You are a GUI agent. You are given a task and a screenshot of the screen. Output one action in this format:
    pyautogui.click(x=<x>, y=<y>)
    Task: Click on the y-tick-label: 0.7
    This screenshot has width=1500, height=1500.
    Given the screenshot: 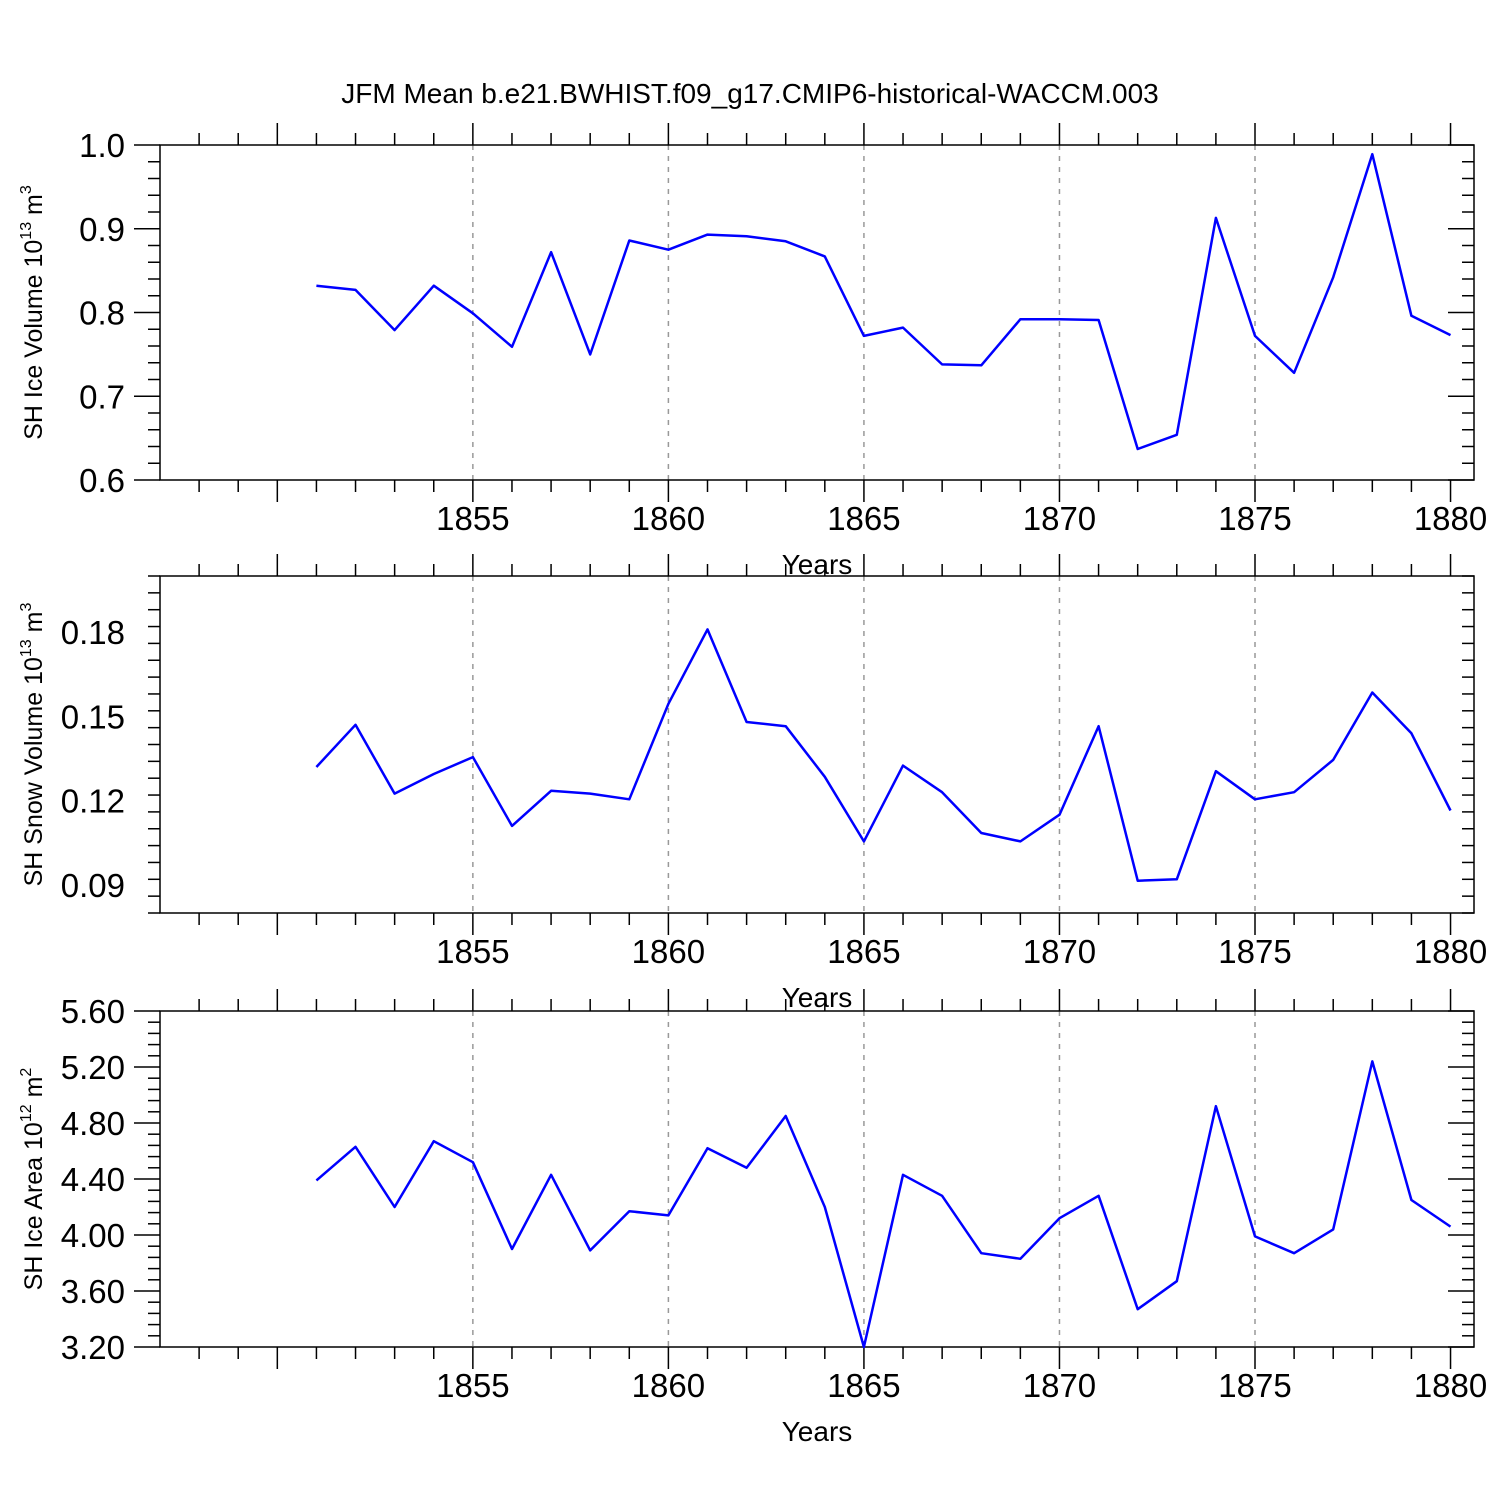 What is the action you would take?
    pyautogui.click(x=102, y=396)
    